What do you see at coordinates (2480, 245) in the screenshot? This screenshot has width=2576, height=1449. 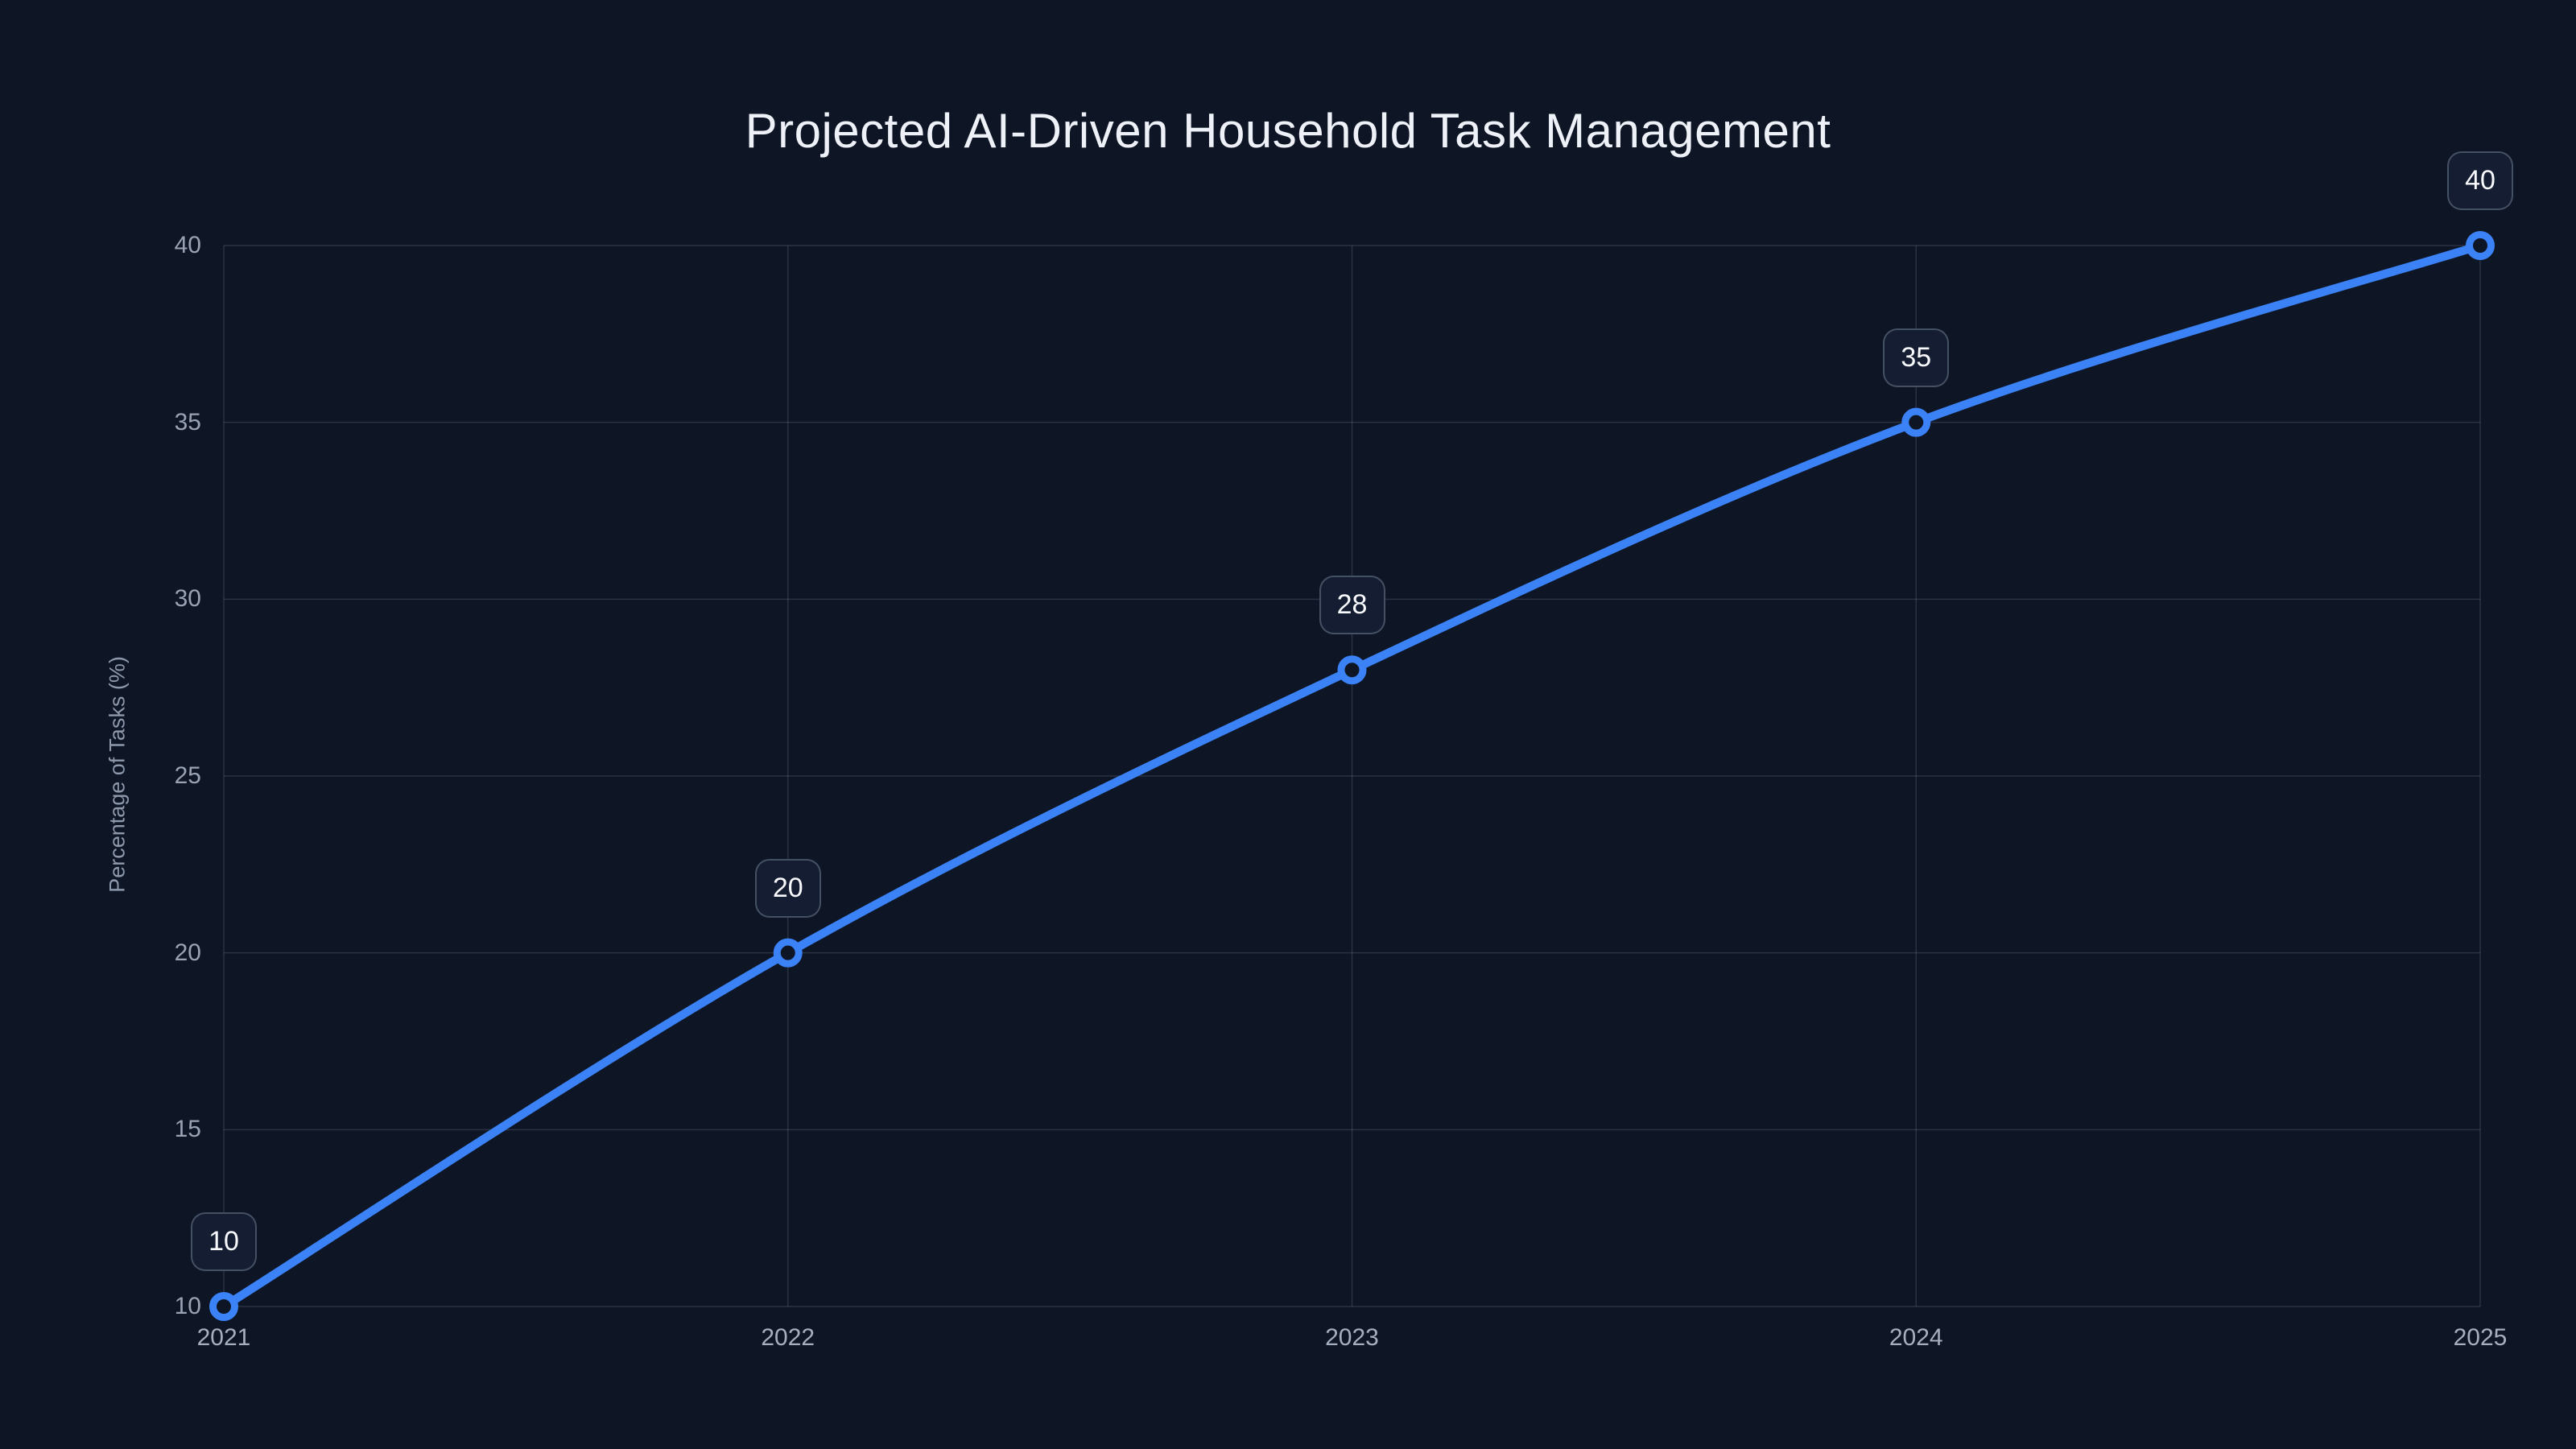 I see `data-point-marker-2025` at bounding box center [2480, 245].